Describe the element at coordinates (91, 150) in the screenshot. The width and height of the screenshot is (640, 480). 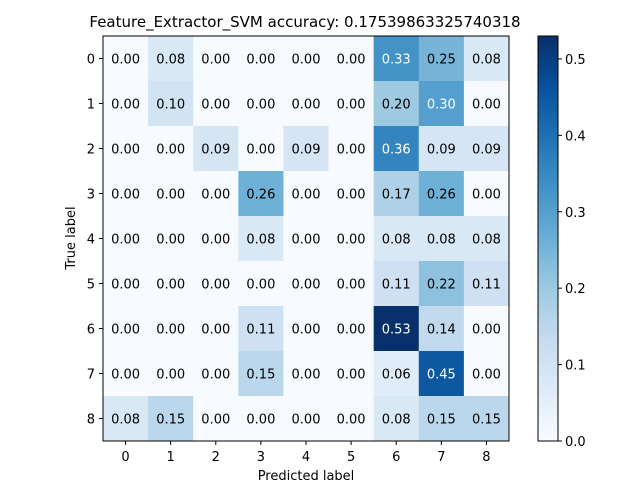
I see `y-tick-label: 2` at that location.